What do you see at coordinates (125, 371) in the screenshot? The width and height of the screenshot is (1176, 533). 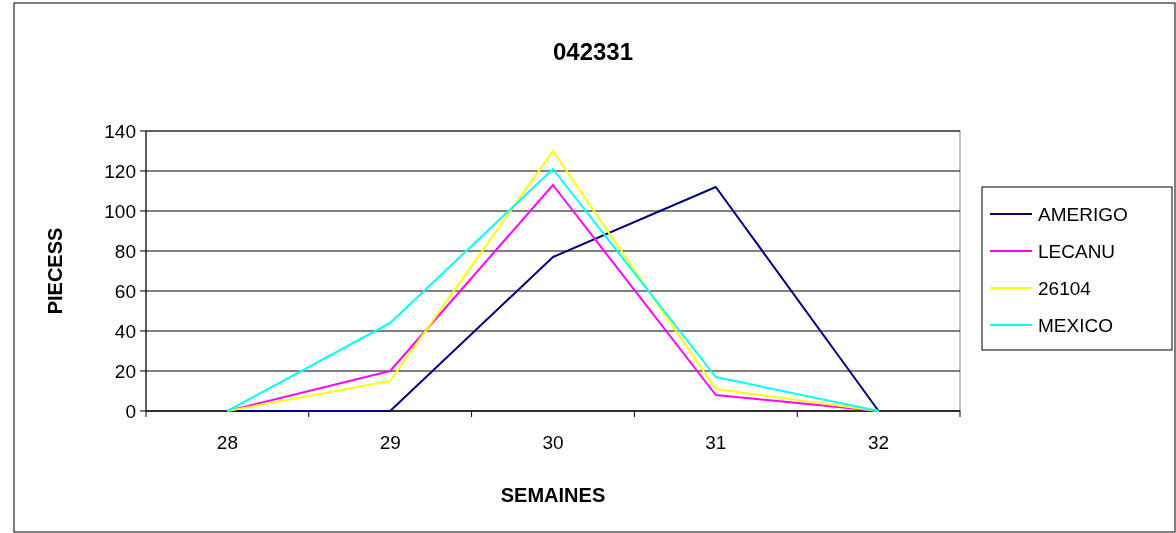 I see `y-tick-label: 20` at bounding box center [125, 371].